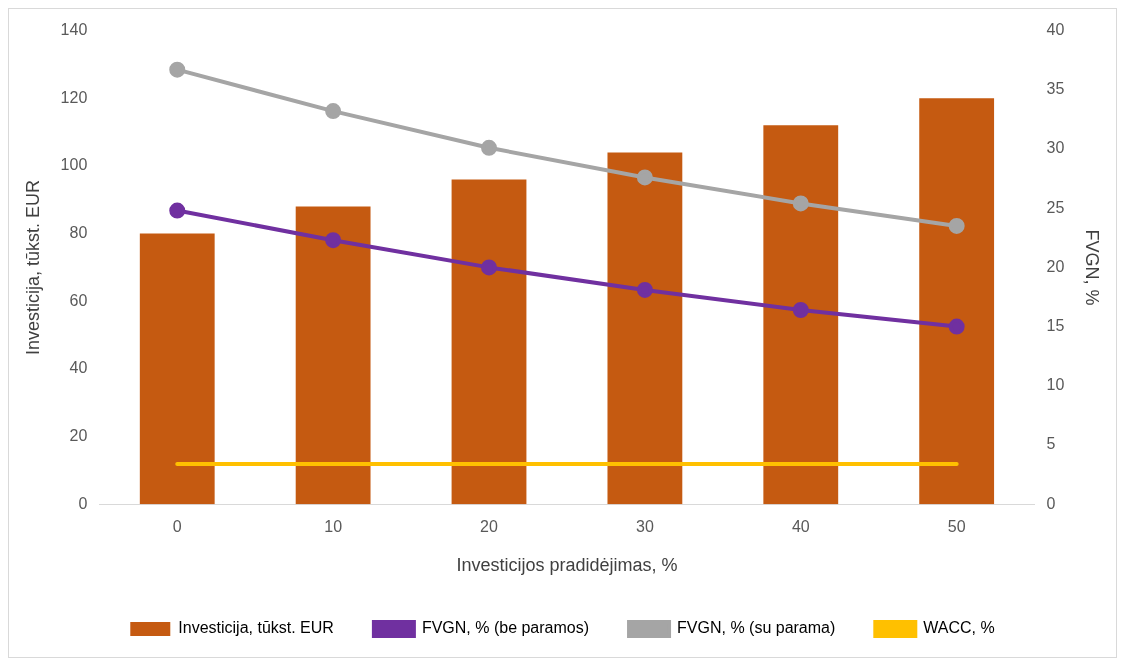 This screenshot has width=1125, height=666. I want to click on legend-label: FVGN, % (su parama), so click(756, 628).